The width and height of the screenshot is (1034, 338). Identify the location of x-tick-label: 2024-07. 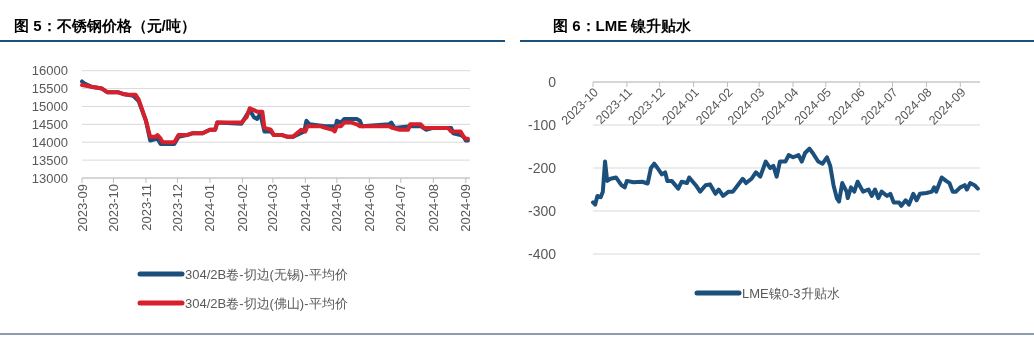
(401, 208).